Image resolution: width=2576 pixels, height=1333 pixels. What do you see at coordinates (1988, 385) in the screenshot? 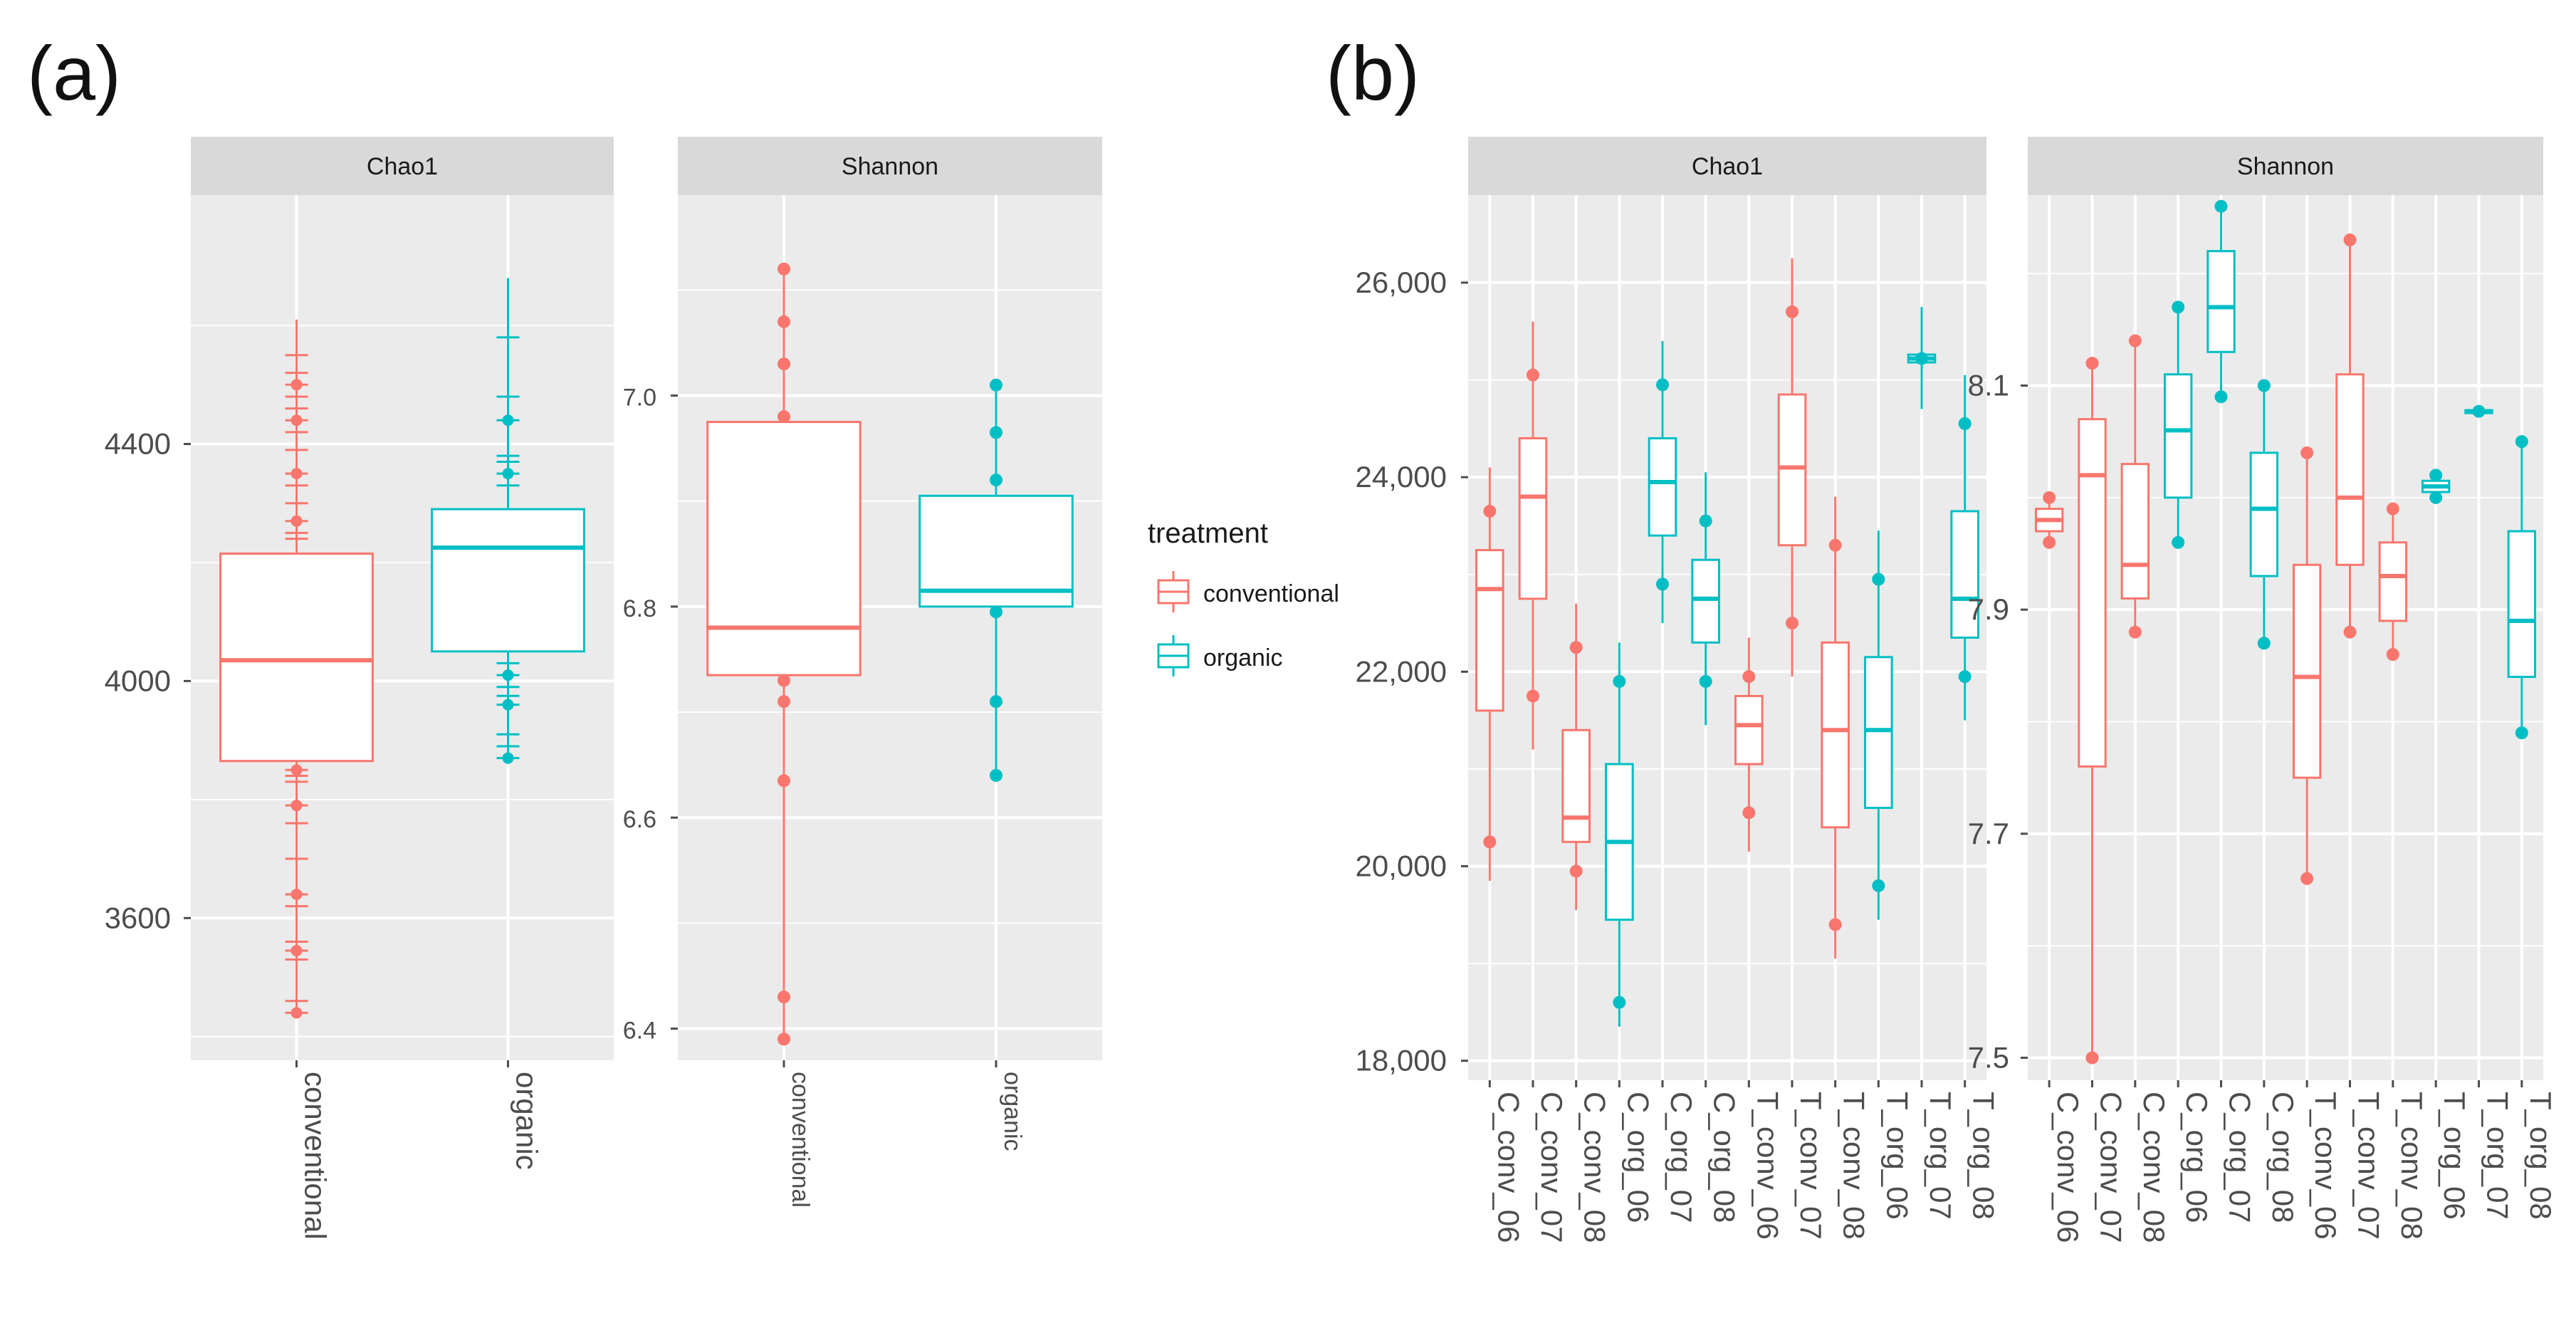
I see `y-tick-label: 8.1` at bounding box center [1988, 385].